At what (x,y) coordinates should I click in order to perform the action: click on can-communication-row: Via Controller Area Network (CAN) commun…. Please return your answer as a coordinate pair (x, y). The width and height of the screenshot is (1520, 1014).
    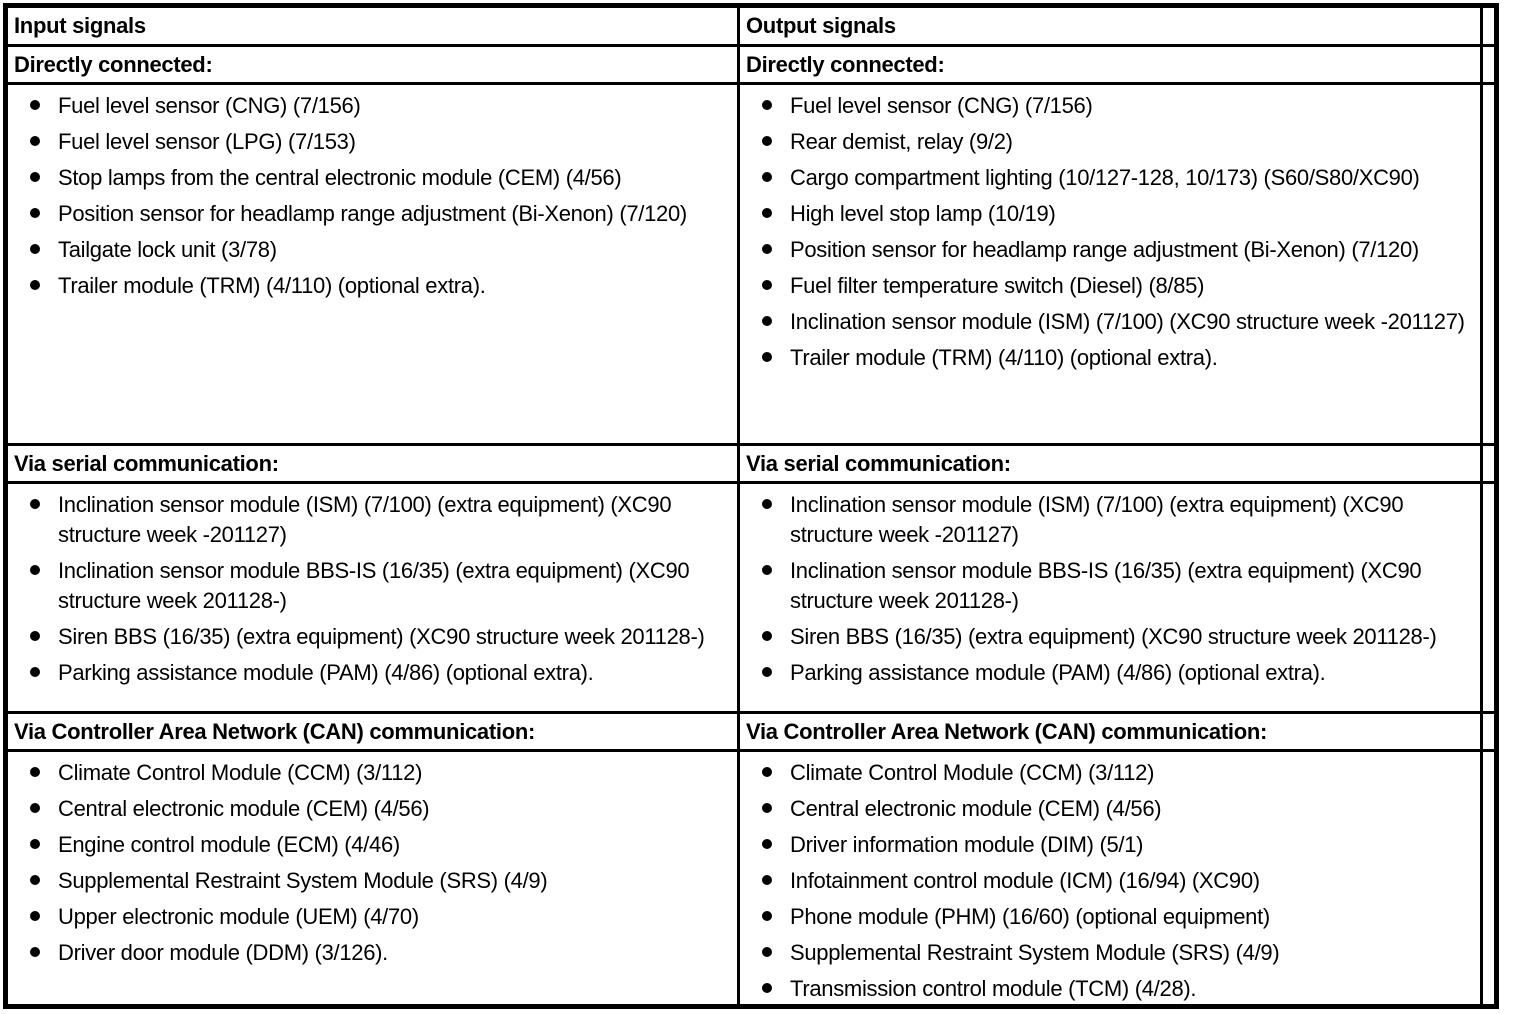
    Looking at the image, I should click on (751, 731).